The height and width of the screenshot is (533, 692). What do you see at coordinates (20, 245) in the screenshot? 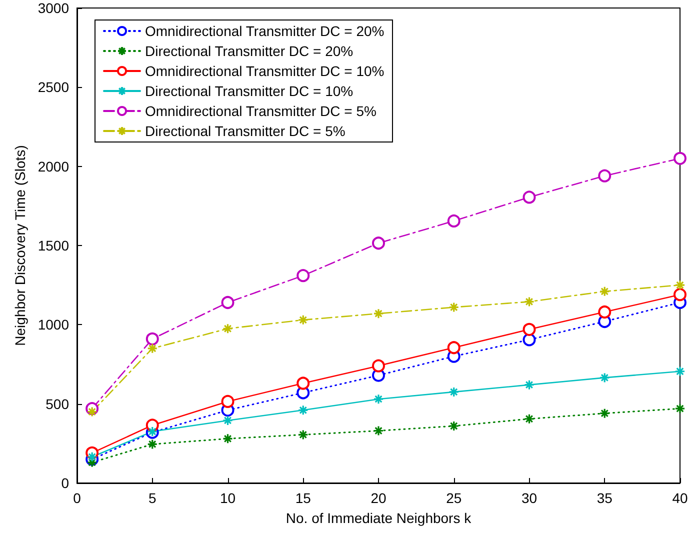
I see `y-axis-title: Neighbor Discovery Time (Slots)` at bounding box center [20, 245].